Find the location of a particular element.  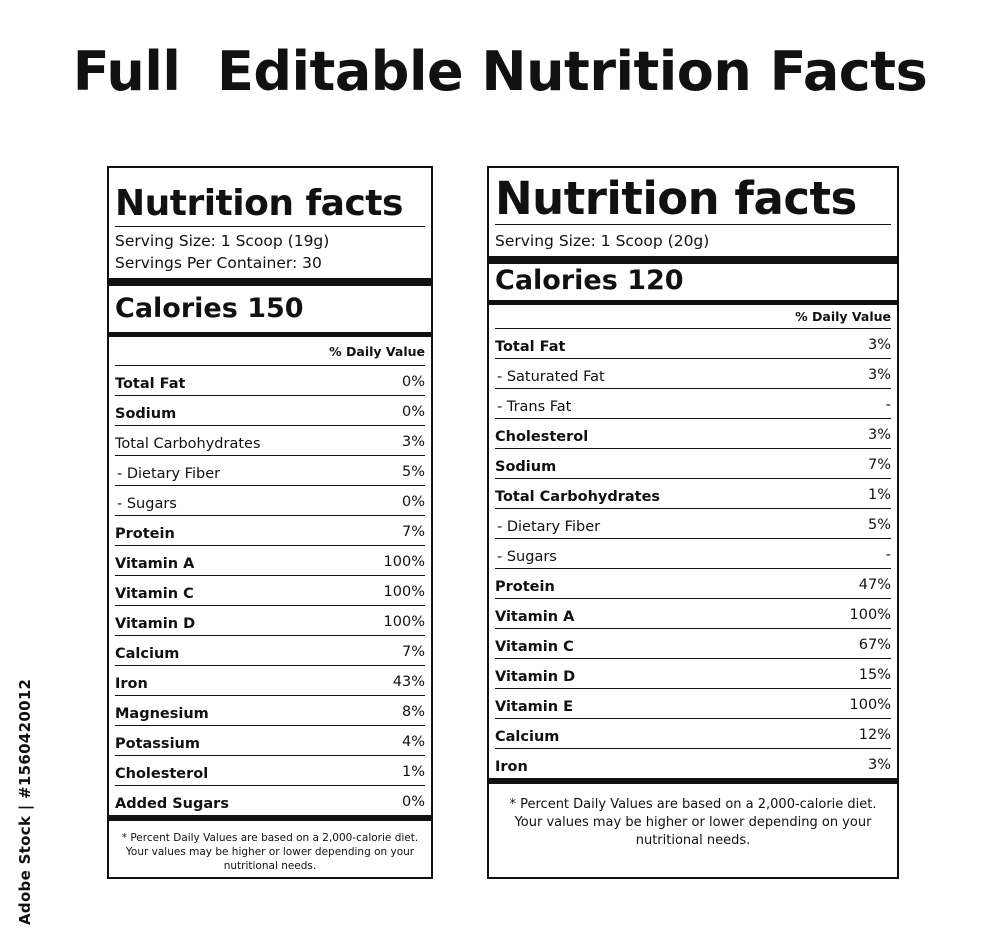

nutrient-row: Protein 7% is located at coordinates (270, 531).